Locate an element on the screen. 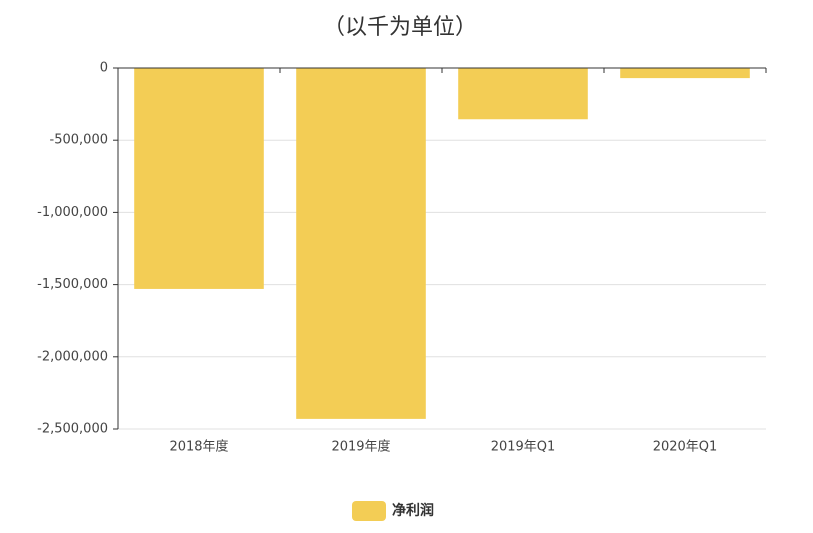 This screenshot has width=813, height=533. y-tick-label: -1,000,000 is located at coordinates (72, 212).